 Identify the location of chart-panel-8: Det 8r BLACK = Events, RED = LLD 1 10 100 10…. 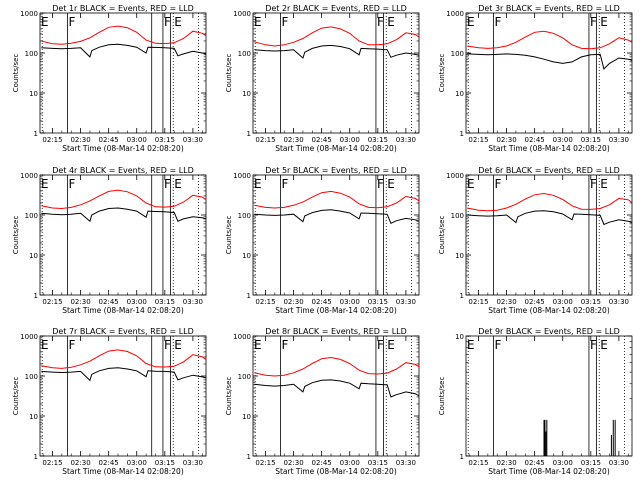
(322, 401).